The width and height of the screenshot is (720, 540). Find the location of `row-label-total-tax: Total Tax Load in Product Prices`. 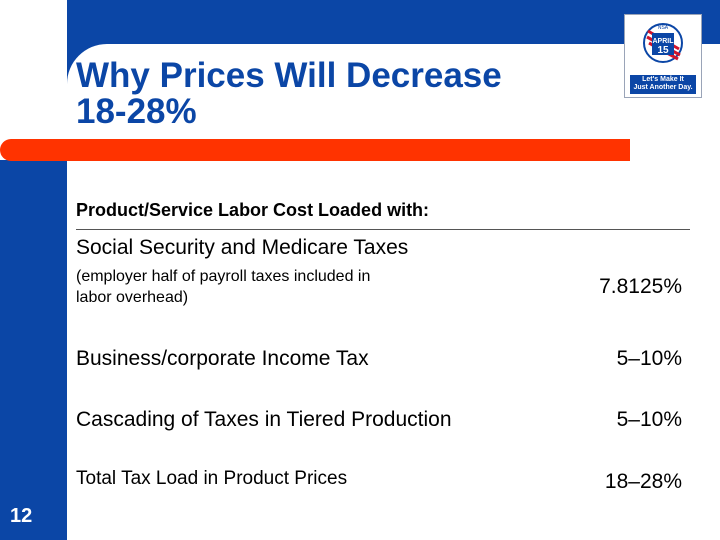

row-label-total-tax: Total Tax Load in Product Prices is located at coordinates (212, 478).